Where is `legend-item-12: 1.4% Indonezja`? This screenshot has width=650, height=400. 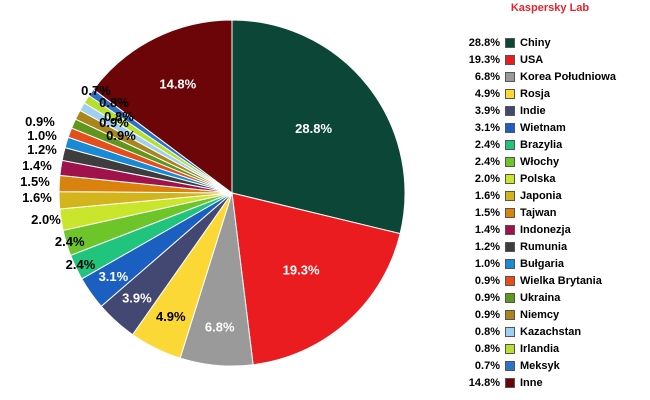
legend-item-12: 1.4% Indonezja is located at coordinates (542, 229).